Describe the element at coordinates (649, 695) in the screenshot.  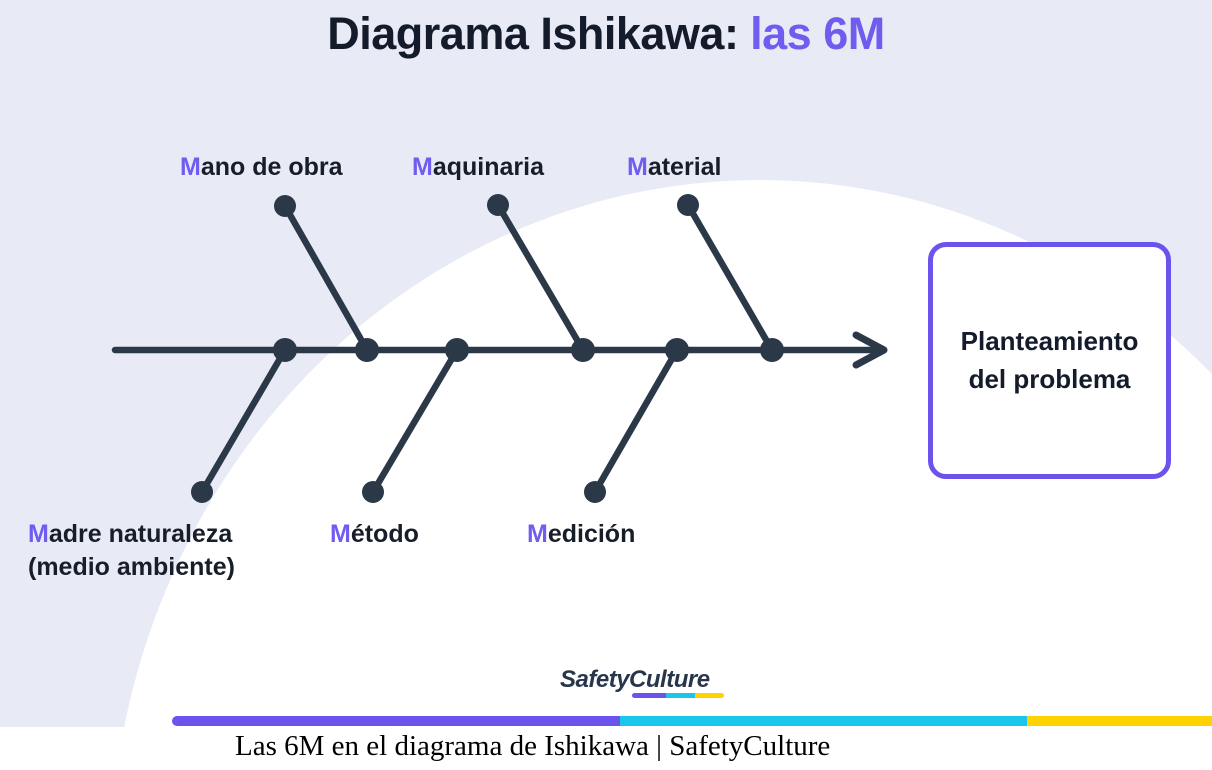
I see `logo-underline-purple` at that location.